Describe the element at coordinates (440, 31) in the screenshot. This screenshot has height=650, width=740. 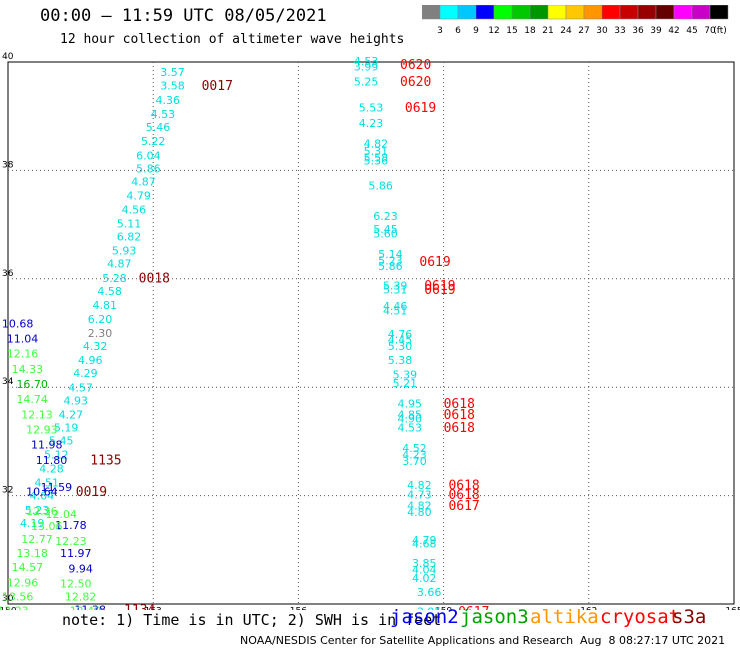
I see `colorbar-label: 3` at that location.